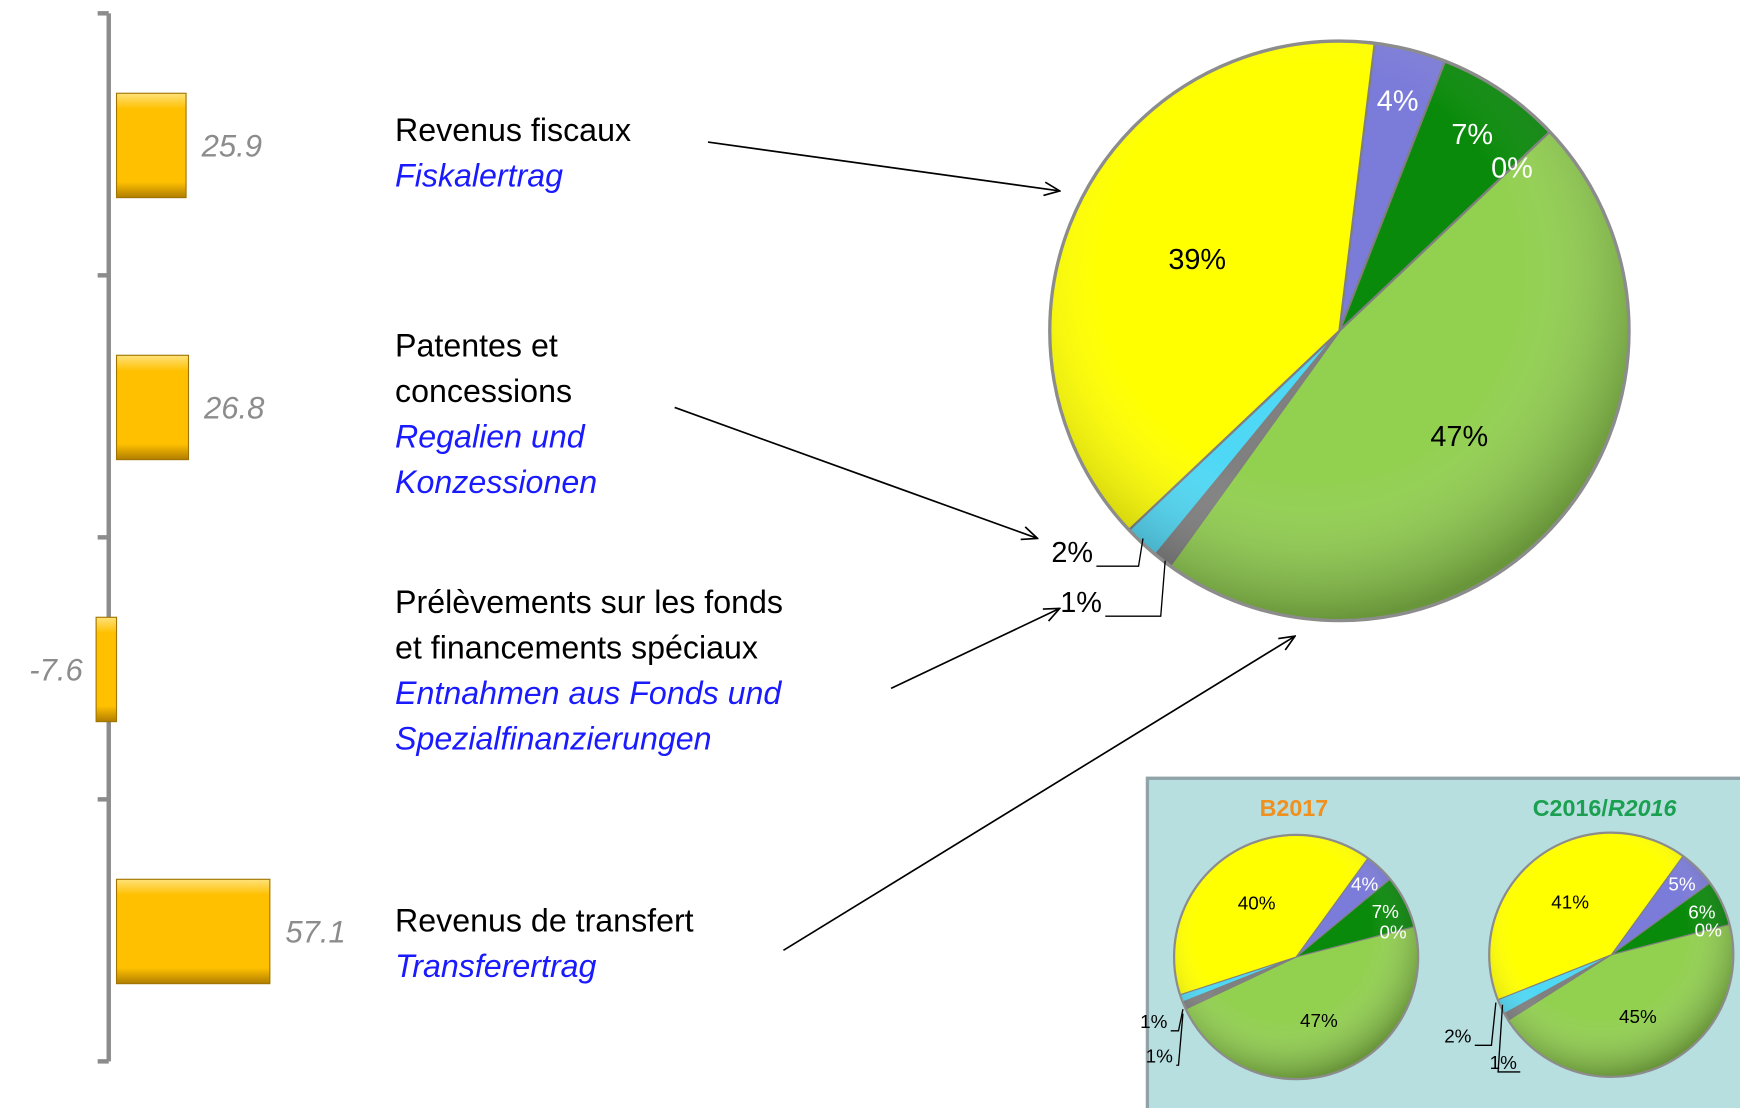 The image size is (1740, 1108). I want to click on value-label: 5%, so click(1681, 884).